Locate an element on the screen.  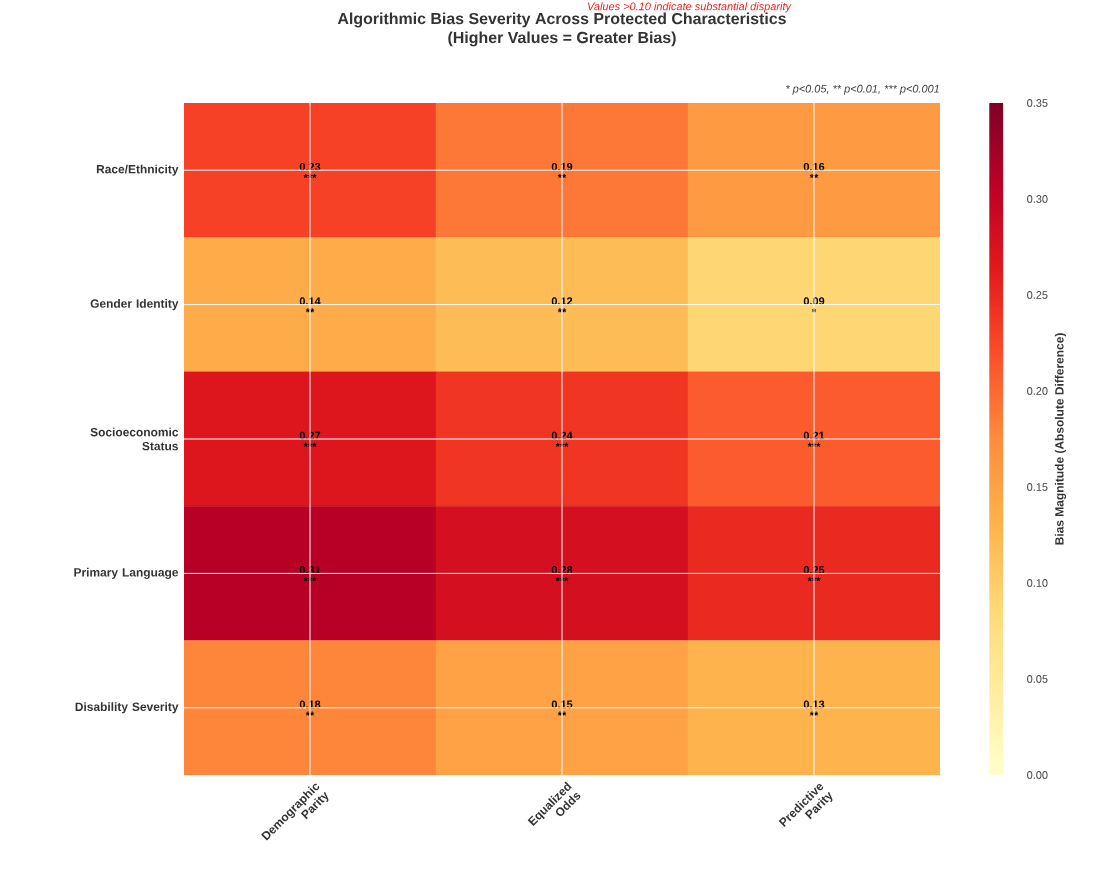
text: Values >0.10 indicate substantial disparity is located at coordinates (689, 7).